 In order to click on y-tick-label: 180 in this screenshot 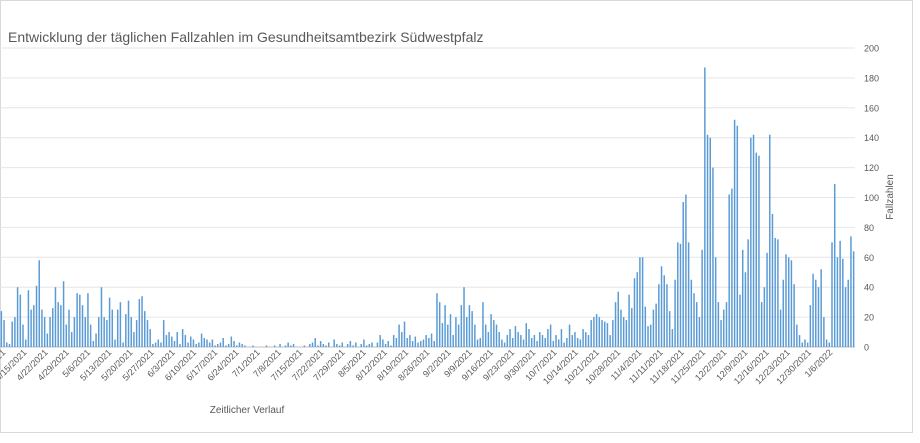, I will do `click(871, 78)`.